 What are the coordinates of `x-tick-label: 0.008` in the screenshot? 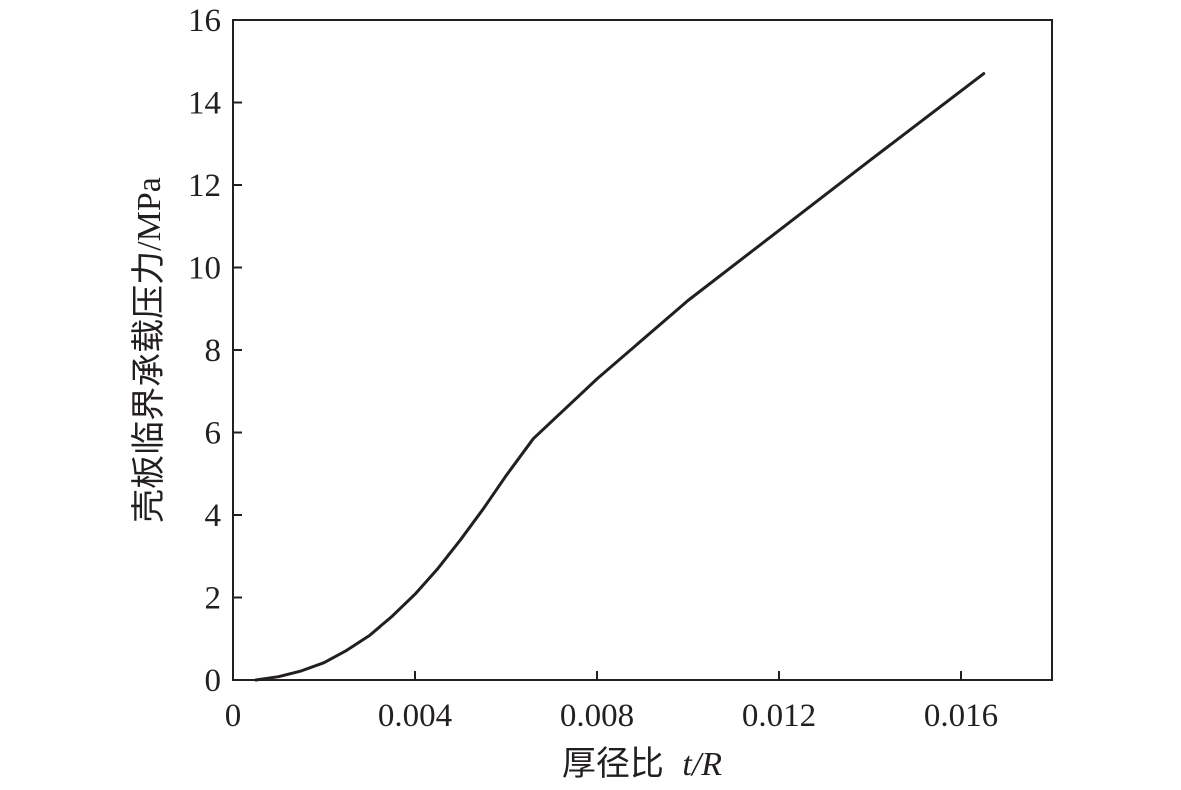 It's located at (597, 716).